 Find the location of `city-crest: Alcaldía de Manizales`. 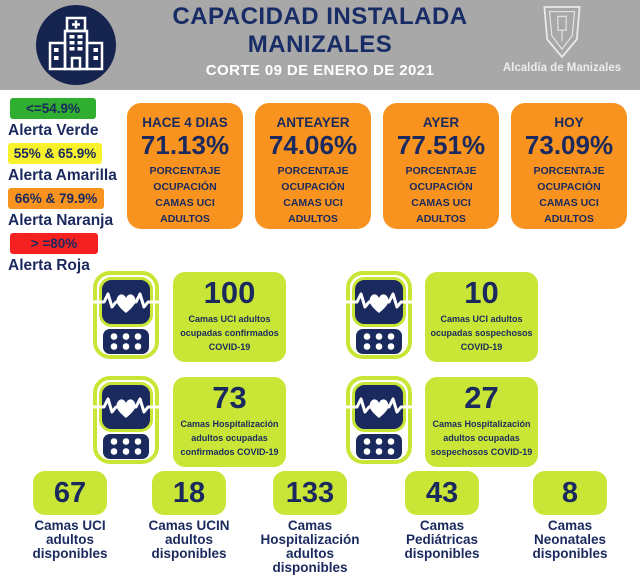

city-crest: Alcaldía de Manizales is located at coordinates (562, 38).